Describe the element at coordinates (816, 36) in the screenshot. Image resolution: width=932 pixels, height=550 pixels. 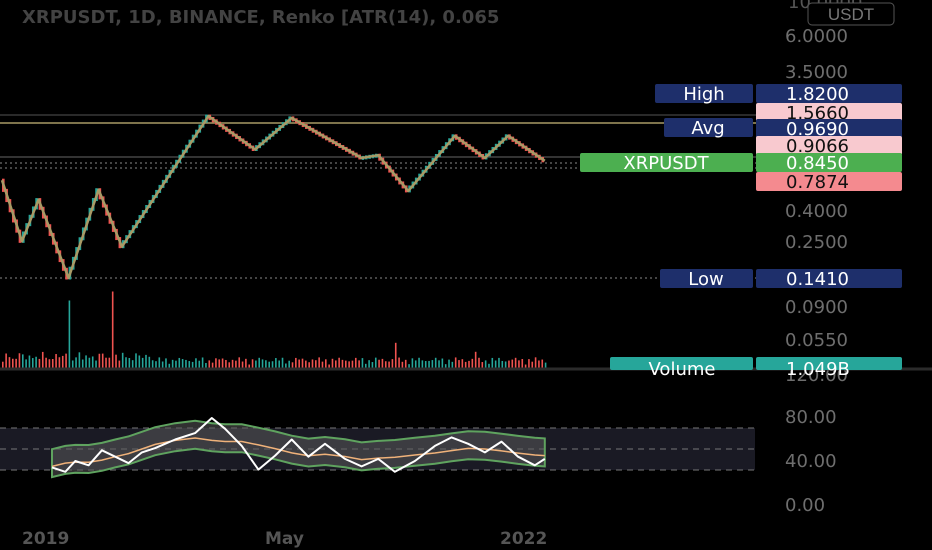
I see `price-tick: 6.0000` at that location.